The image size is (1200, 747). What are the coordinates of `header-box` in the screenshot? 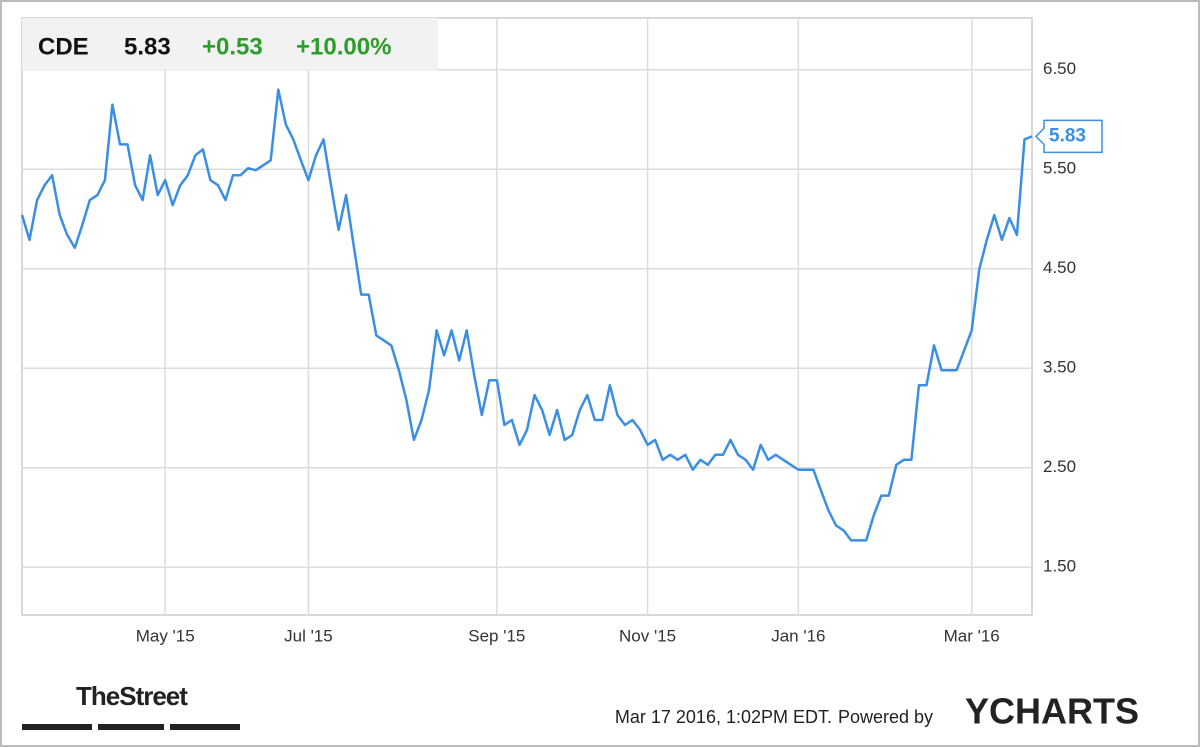 It's located at (230, 44).